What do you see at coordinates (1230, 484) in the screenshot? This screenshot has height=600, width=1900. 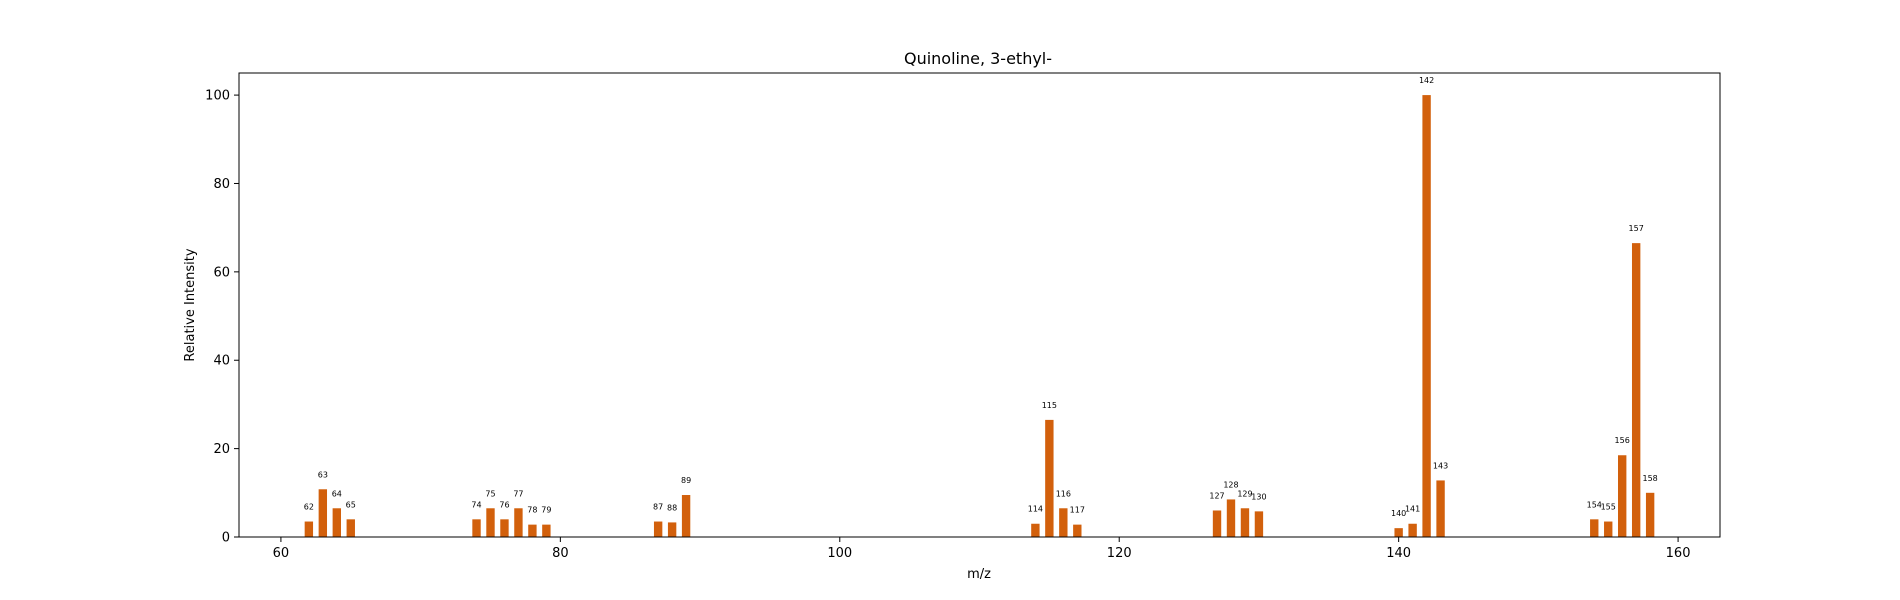 I see `data-label-mz-128: 128` at bounding box center [1230, 484].